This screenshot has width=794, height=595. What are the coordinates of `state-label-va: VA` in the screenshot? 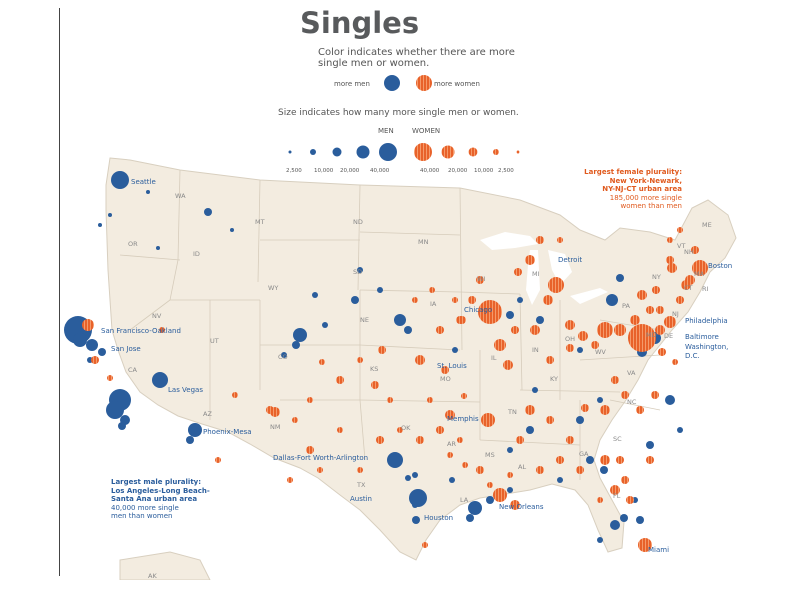 It's located at (631, 373).